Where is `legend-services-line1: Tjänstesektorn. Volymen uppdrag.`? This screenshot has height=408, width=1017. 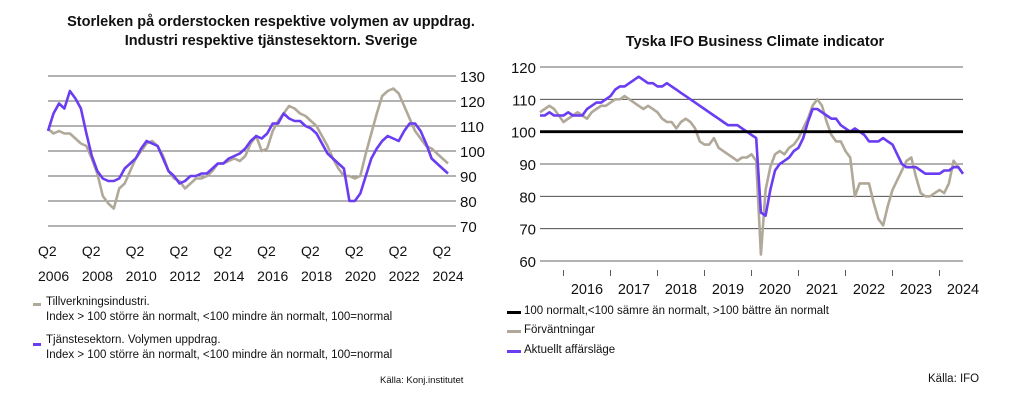 legend-services-line1: Tjänstesektorn. Volymen uppdrag. is located at coordinates (133, 340).